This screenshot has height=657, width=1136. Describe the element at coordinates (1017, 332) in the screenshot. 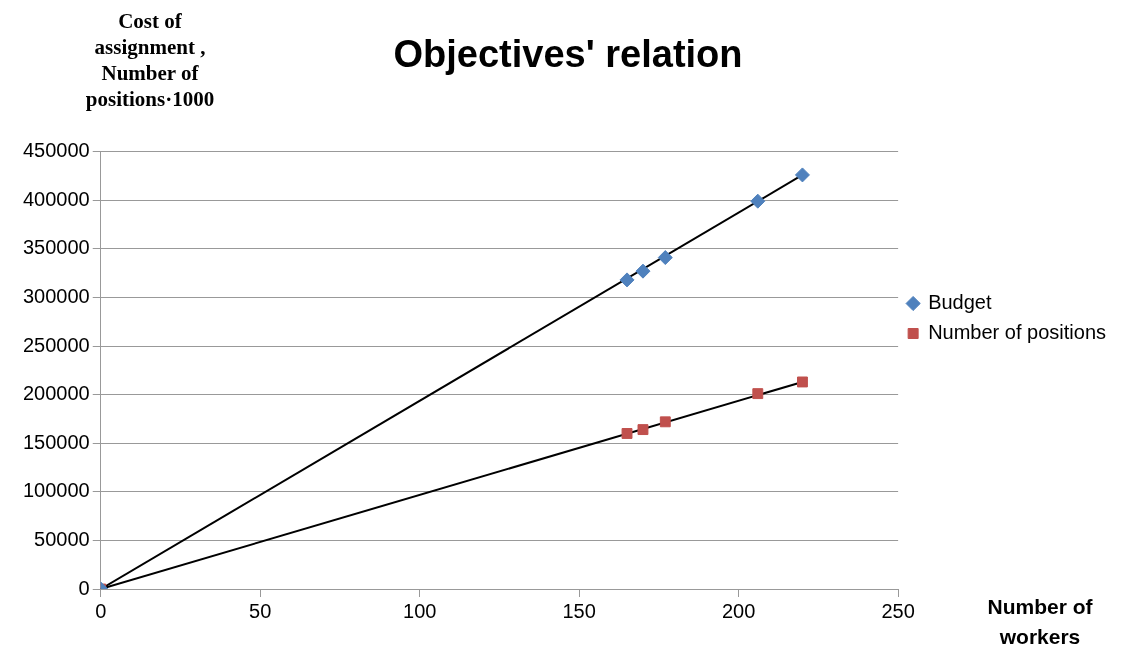

I see `legend-label: Number of positions` at that location.